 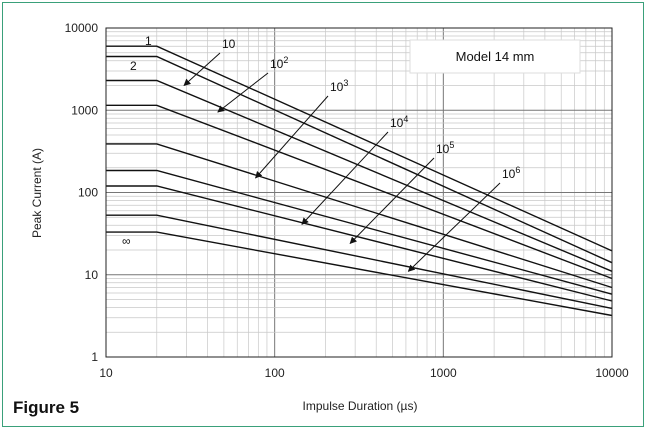 I want to click on curve-label-106: 106, so click(x=511, y=173).